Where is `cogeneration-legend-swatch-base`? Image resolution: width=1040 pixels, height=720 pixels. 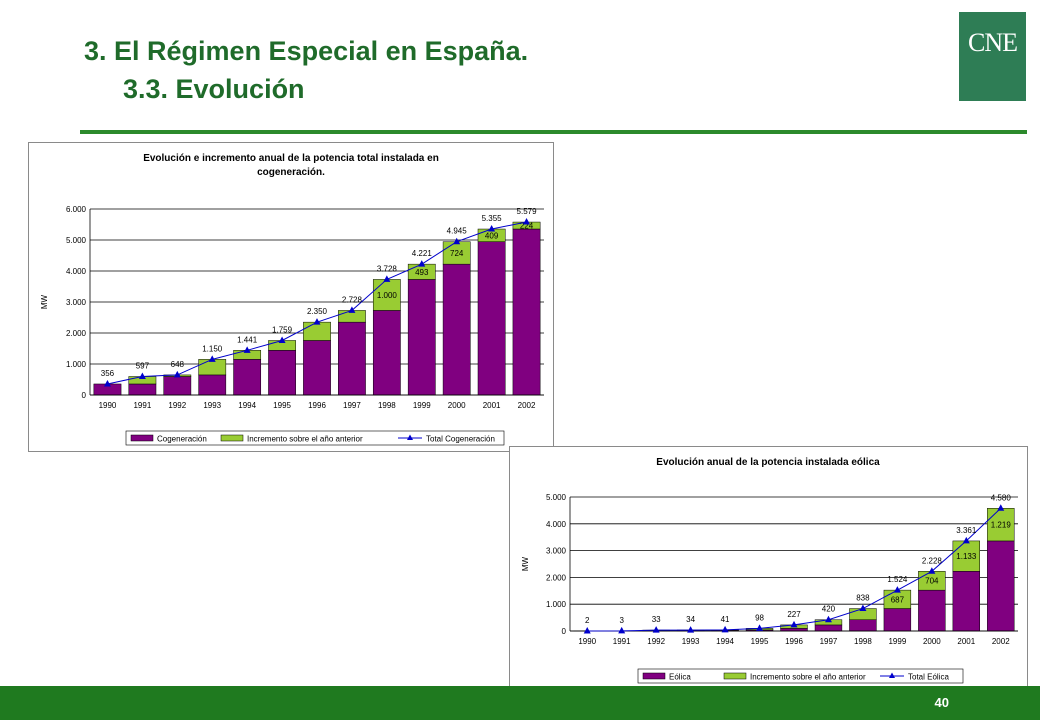
cogeneration-legend-swatch-base is located at coordinates (142, 438).